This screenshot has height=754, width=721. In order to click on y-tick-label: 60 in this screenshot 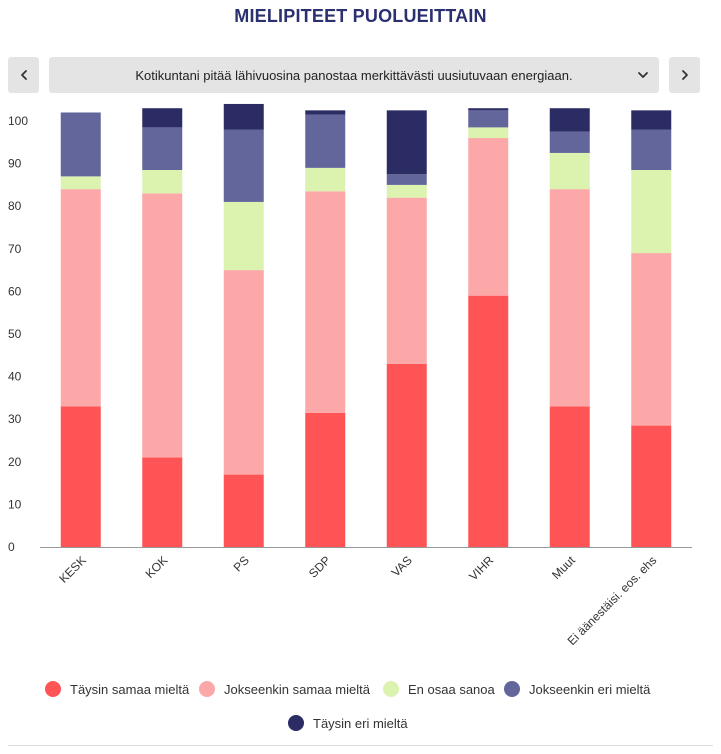, I will do `click(15, 291)`.